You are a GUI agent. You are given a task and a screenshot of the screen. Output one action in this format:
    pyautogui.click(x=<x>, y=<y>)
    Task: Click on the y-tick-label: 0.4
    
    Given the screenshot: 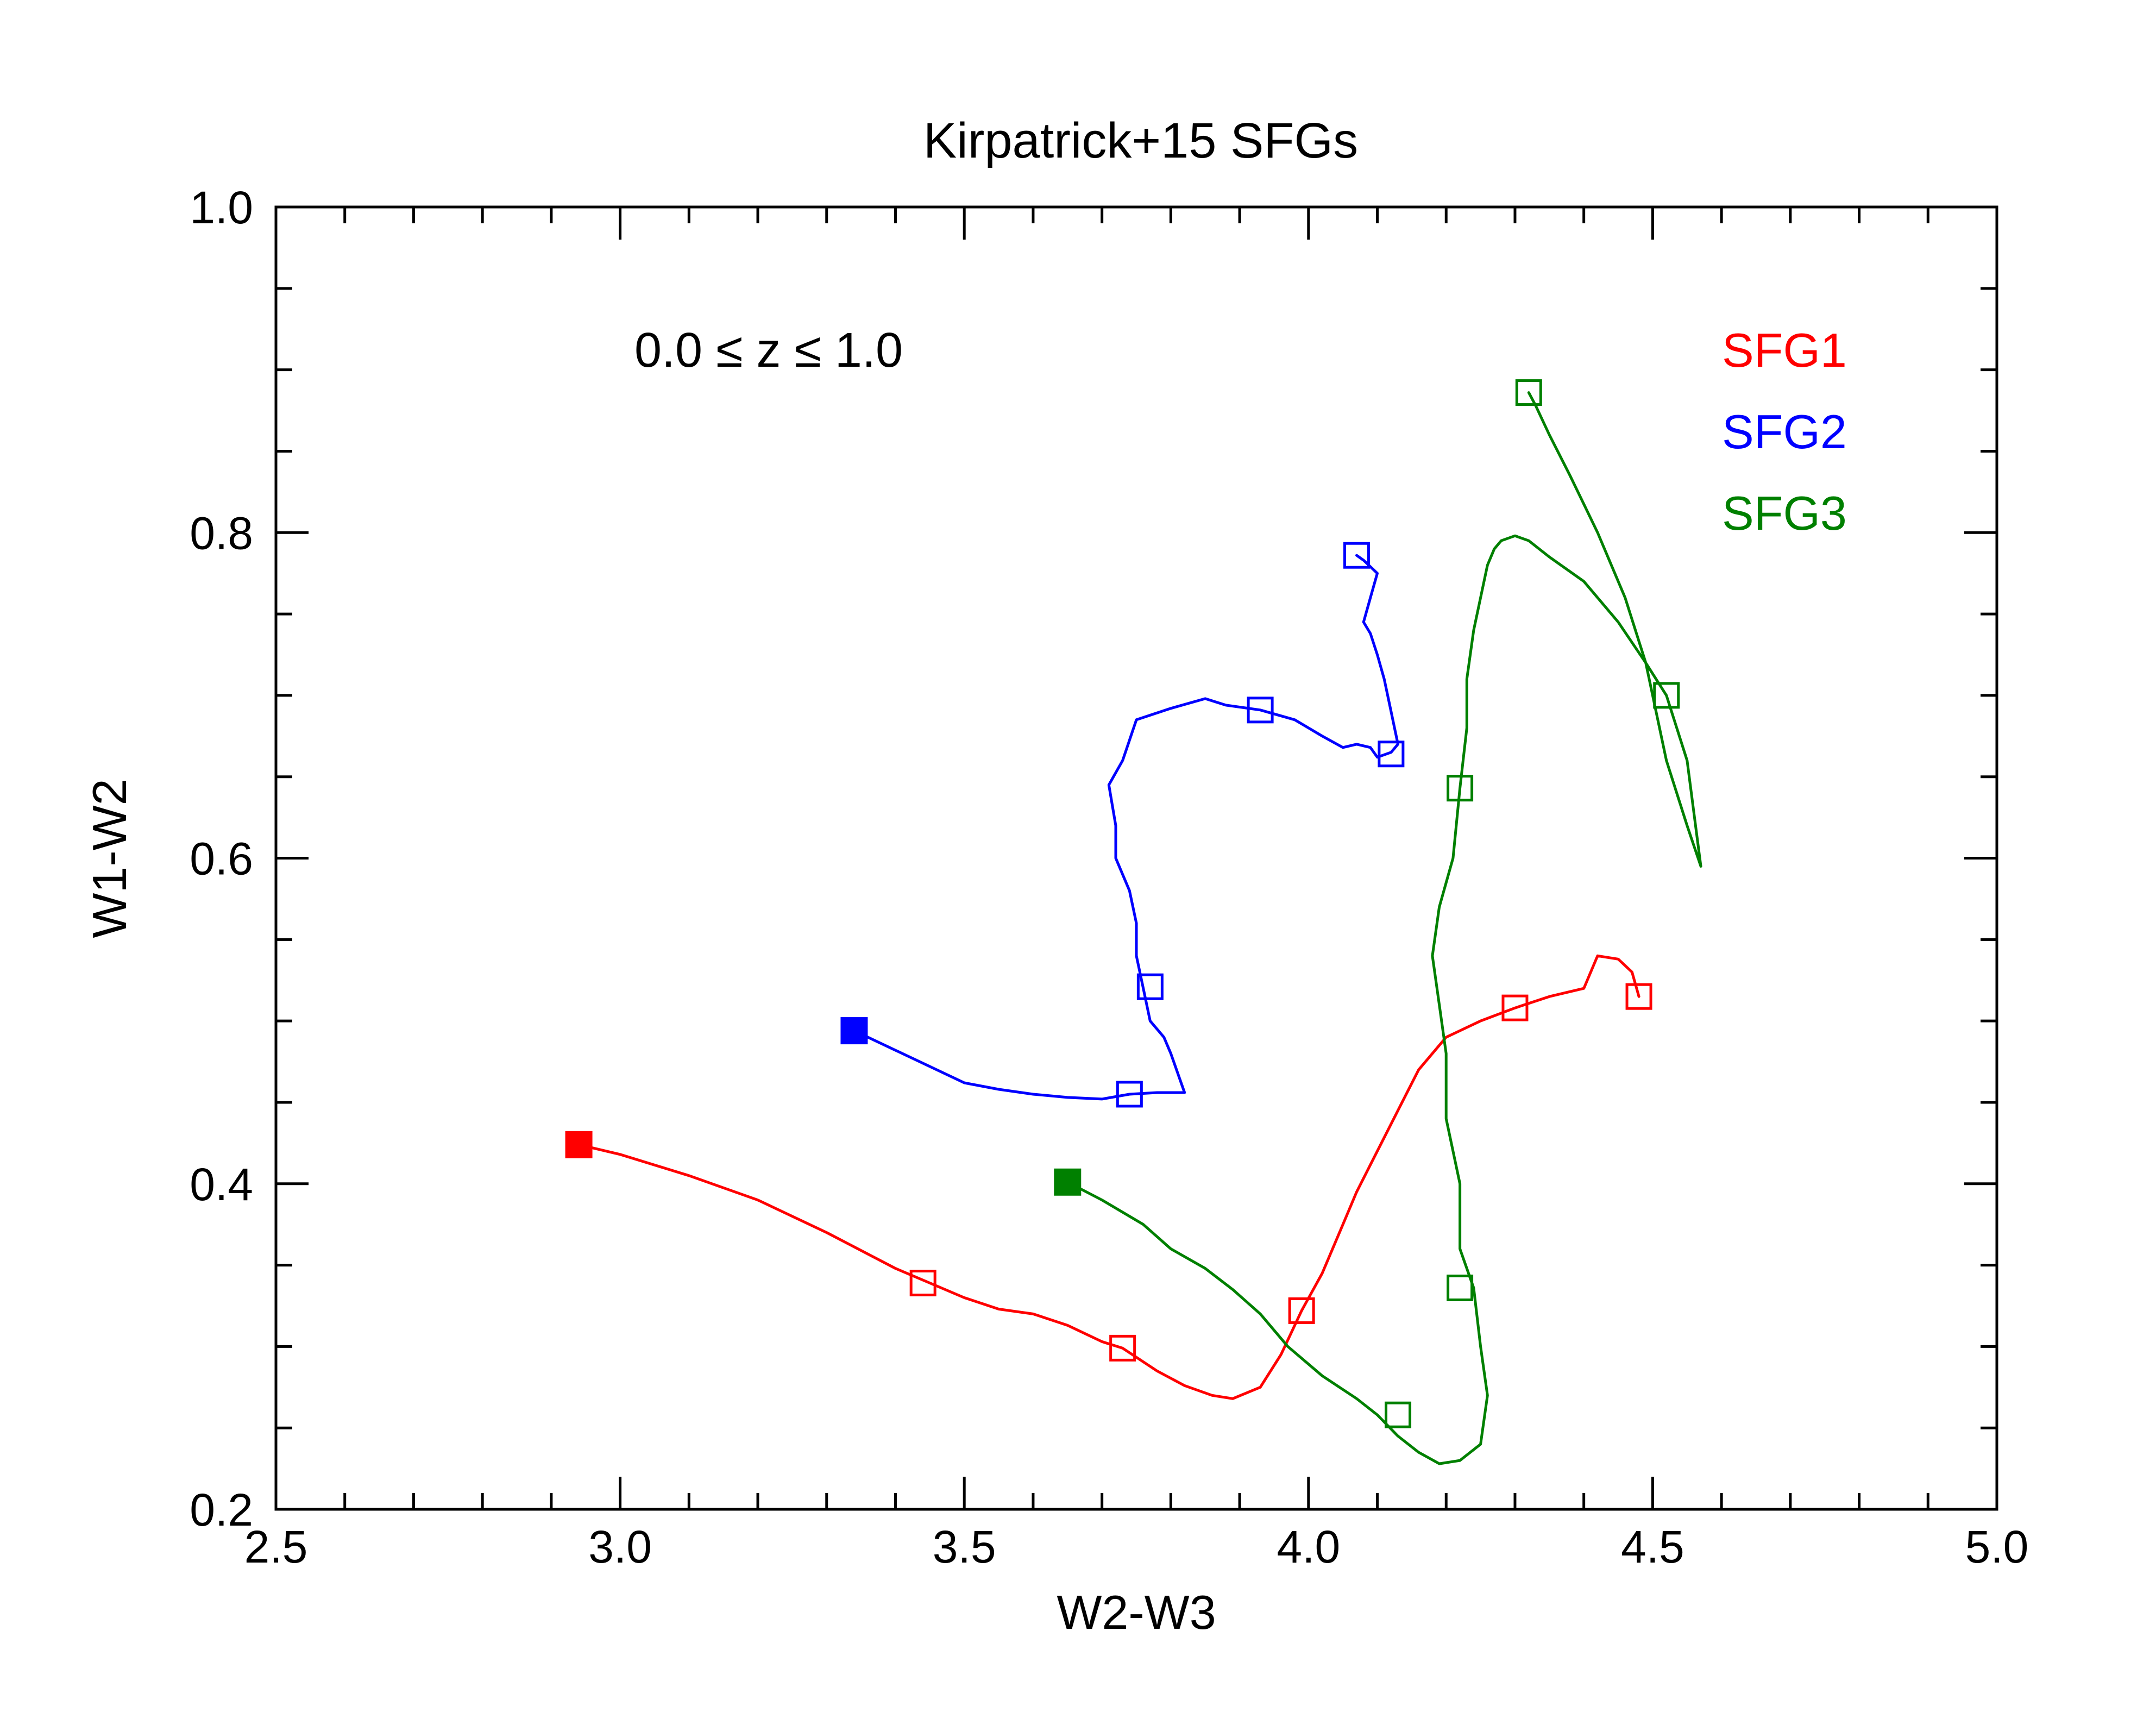 What is the action you would take?
    pyautogui.click(x=221, y=1184)
    